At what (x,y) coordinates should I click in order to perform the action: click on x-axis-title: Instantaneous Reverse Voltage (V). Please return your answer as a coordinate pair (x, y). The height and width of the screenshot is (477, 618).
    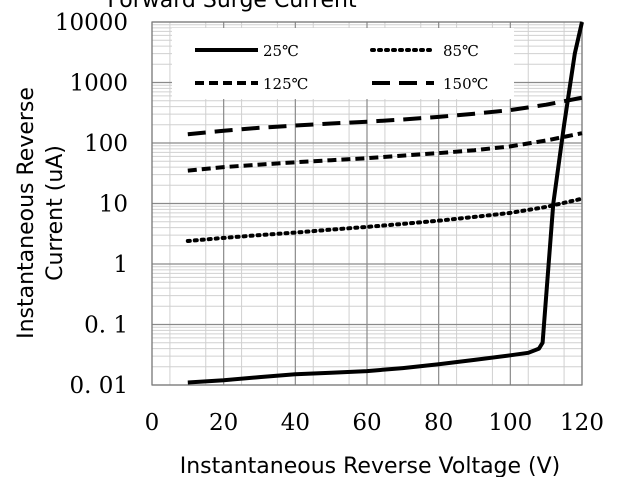
    Looking at the image, I should click on (370, 465).